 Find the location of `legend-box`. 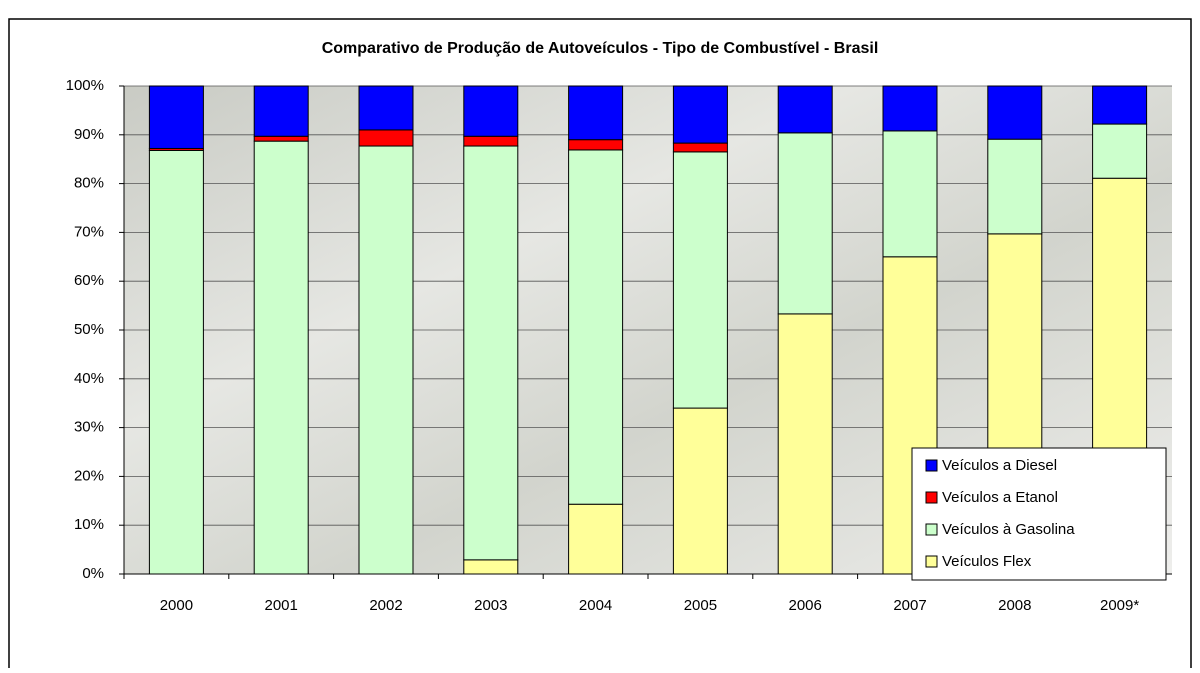

legend-box is located at coordinates (1039, 514).